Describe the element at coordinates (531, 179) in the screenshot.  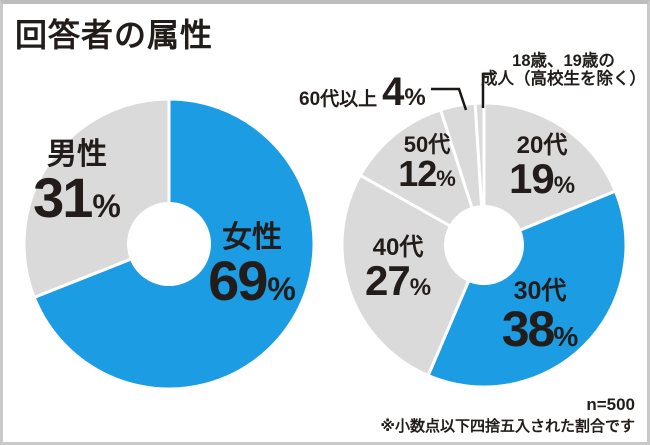
I see `age-20s-percent-value: 19` at that location.